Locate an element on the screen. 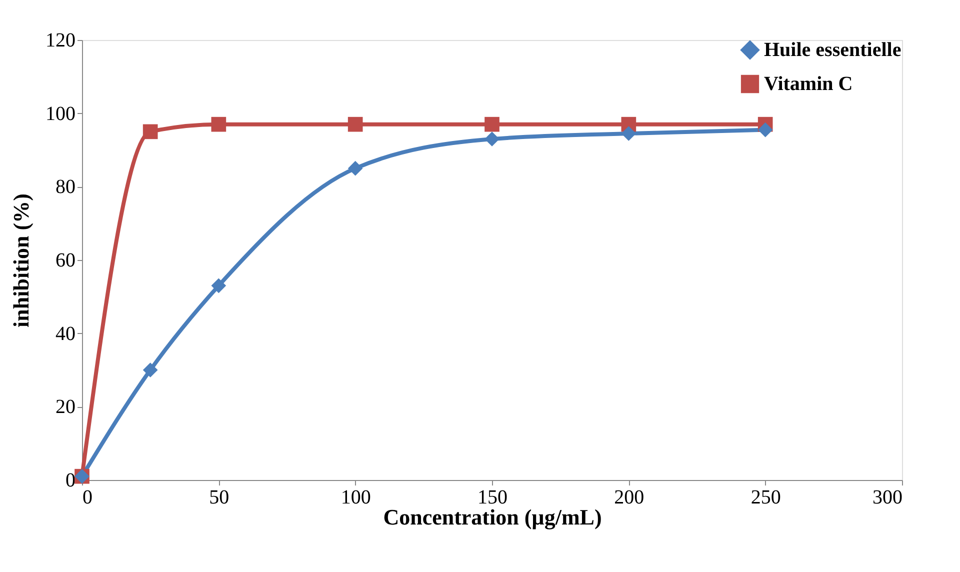 The width and height of the screenshot is (960, 572). x-tick-label: 300 is located at coordinates (887, 497).